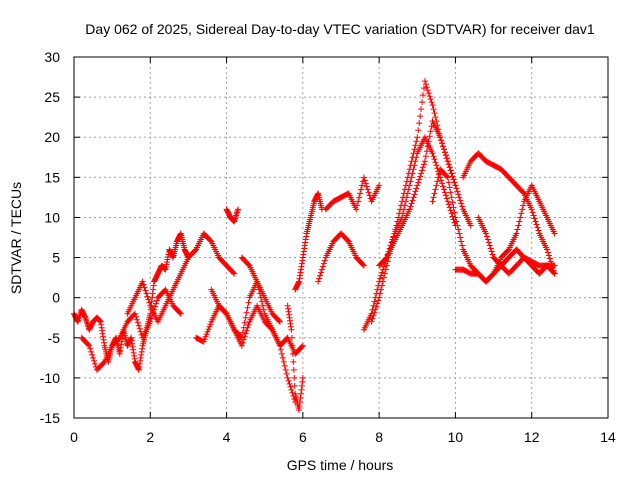  Describe the element at coordinates (52, 97) in the screenshot. I see `y-tick-label: 25` at that location.